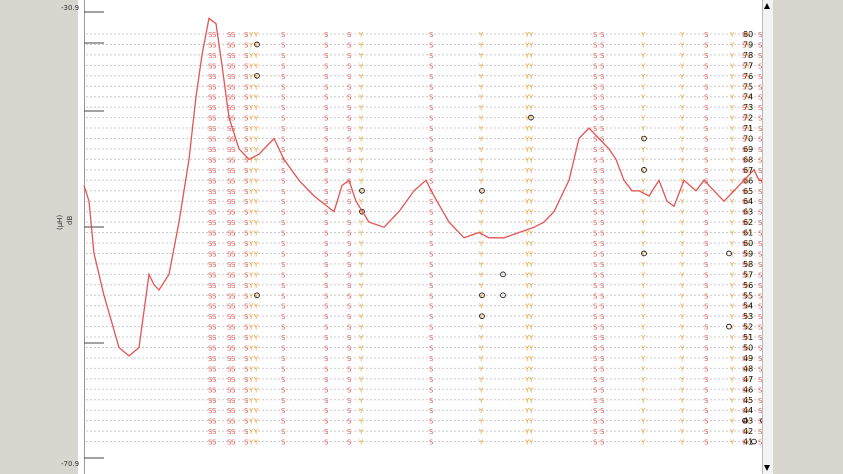 The height and width of the screenshot is (474, 843). What do you see at coordinates (748, 358) in the screenshot?
I see `row-label-49: 49` at bounding box center [748, 358].